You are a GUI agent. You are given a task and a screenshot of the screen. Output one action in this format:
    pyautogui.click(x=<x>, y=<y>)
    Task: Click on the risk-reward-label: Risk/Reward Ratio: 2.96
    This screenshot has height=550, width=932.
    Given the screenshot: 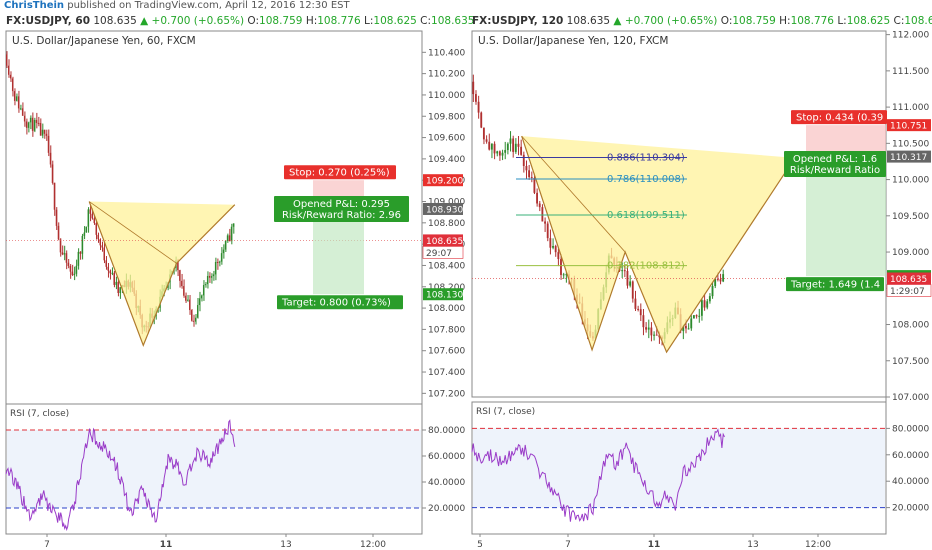 What is the action you would take?
    pyautogui.click(x=341, y=215)
    